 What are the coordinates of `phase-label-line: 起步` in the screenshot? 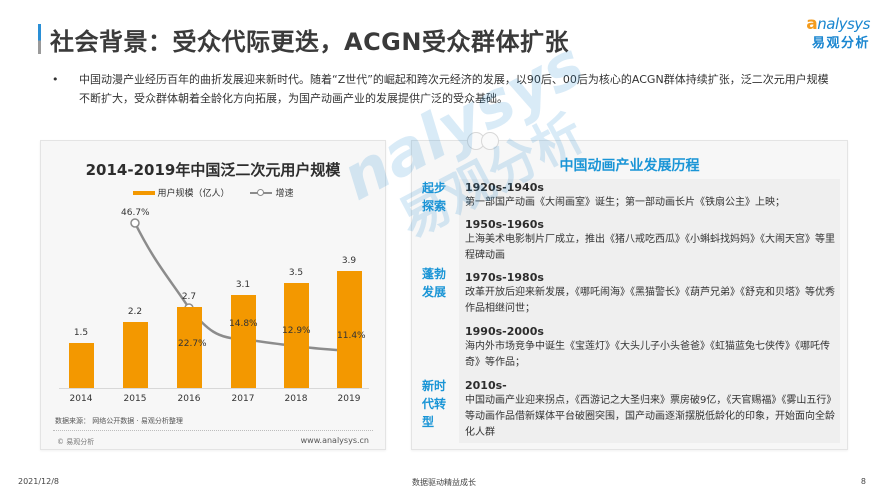 It's located at (434, 188).